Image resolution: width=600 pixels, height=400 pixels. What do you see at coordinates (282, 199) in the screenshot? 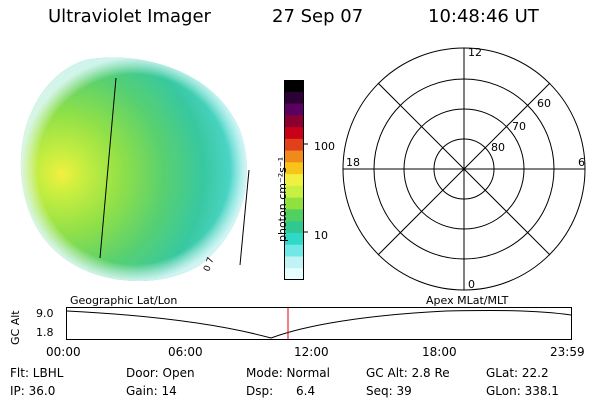
I see `colorbar-unit-label: photon cm⁻²s⁻¹` at bounding box center [282, 199].